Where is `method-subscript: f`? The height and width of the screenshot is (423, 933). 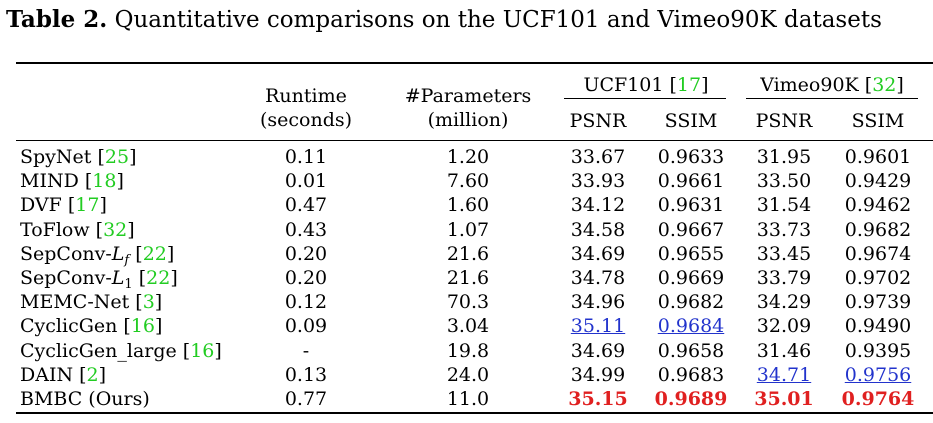
method-subscript: f is located at coordinates (127, 260).